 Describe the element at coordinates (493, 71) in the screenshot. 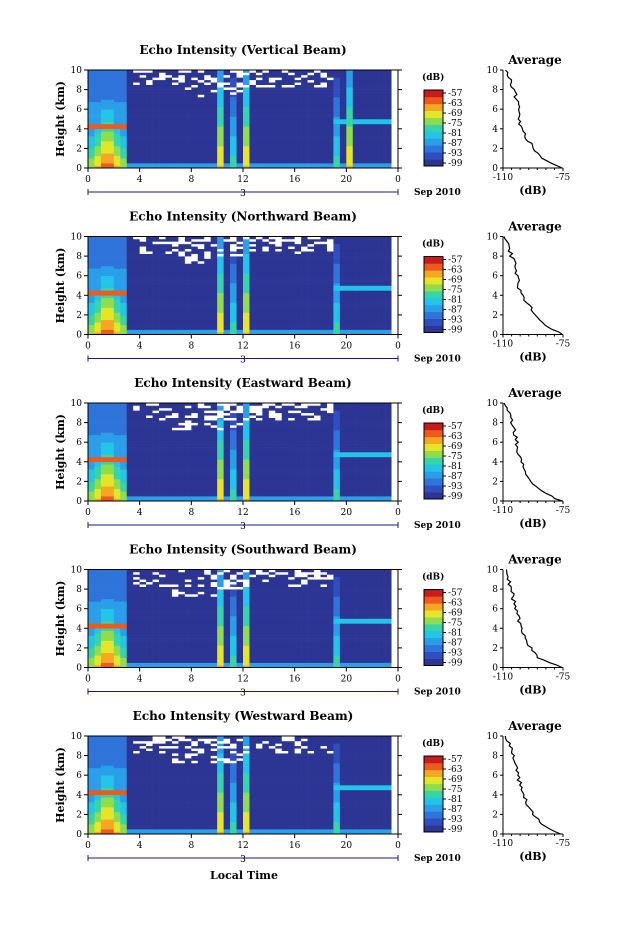

I see `avg-y-tick-label: 10` at that location.